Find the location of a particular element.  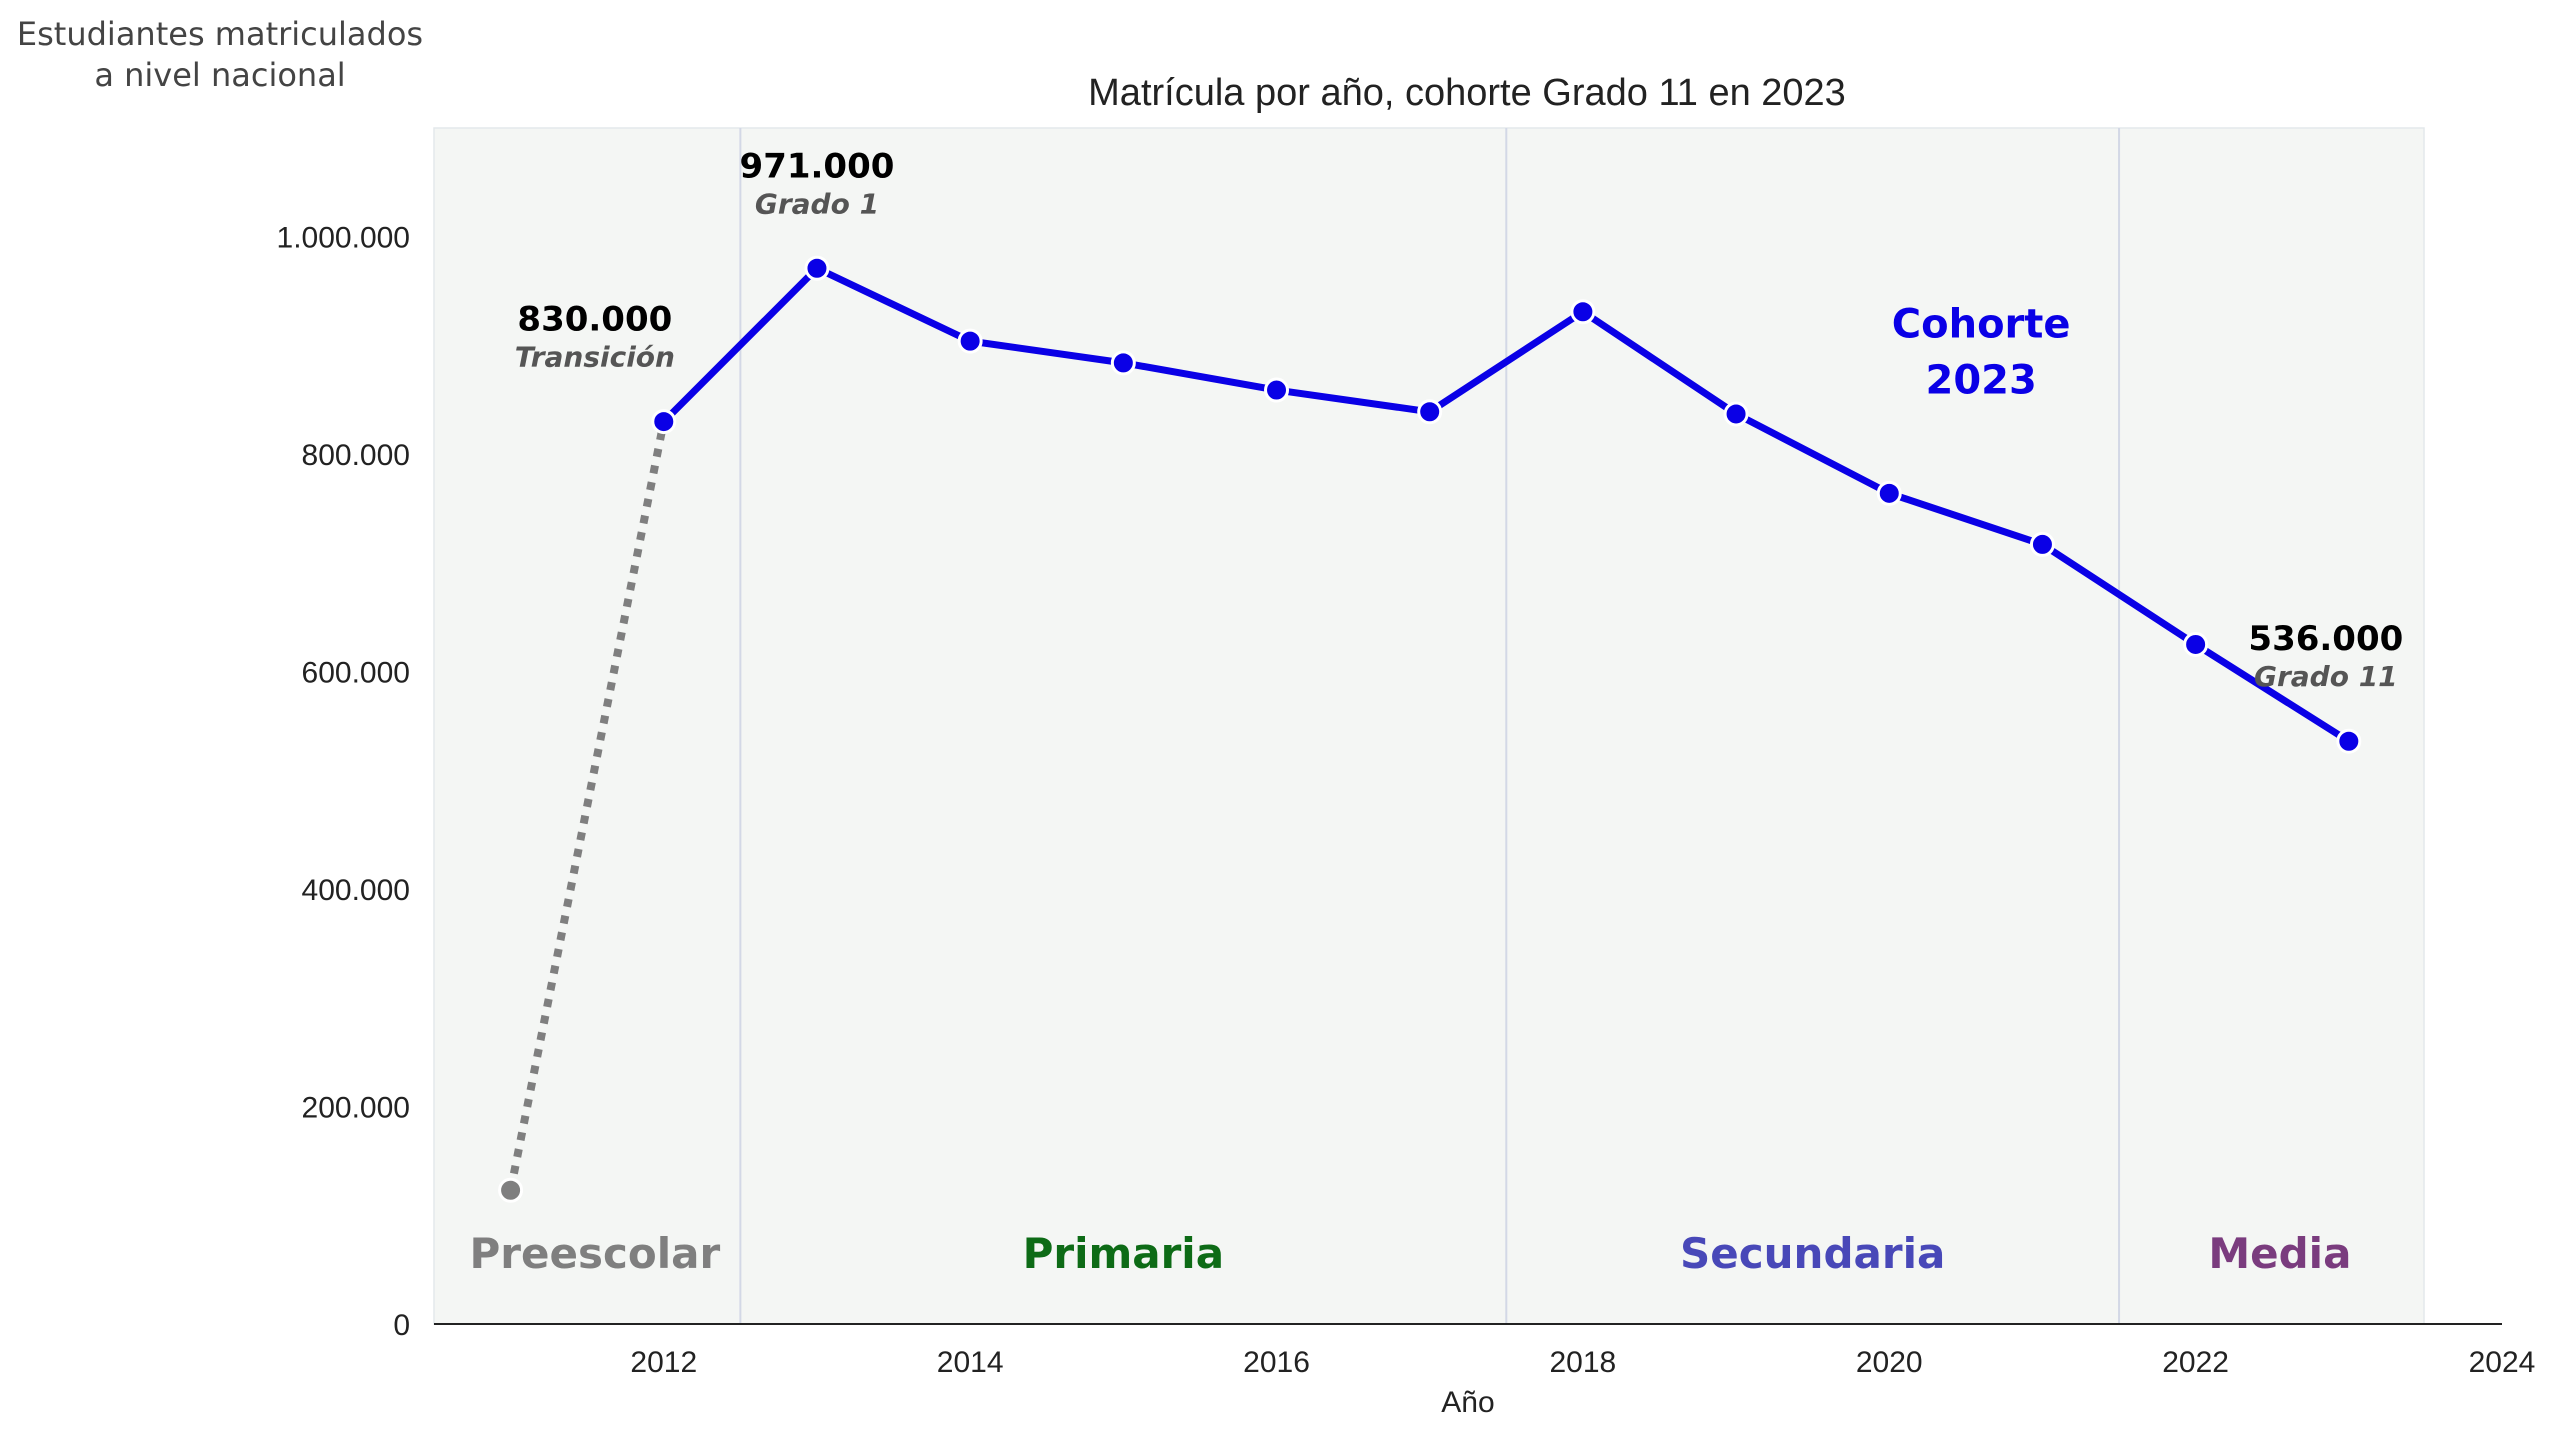

x-tick-label: 2018 is located at coordinates (1583, 1362).